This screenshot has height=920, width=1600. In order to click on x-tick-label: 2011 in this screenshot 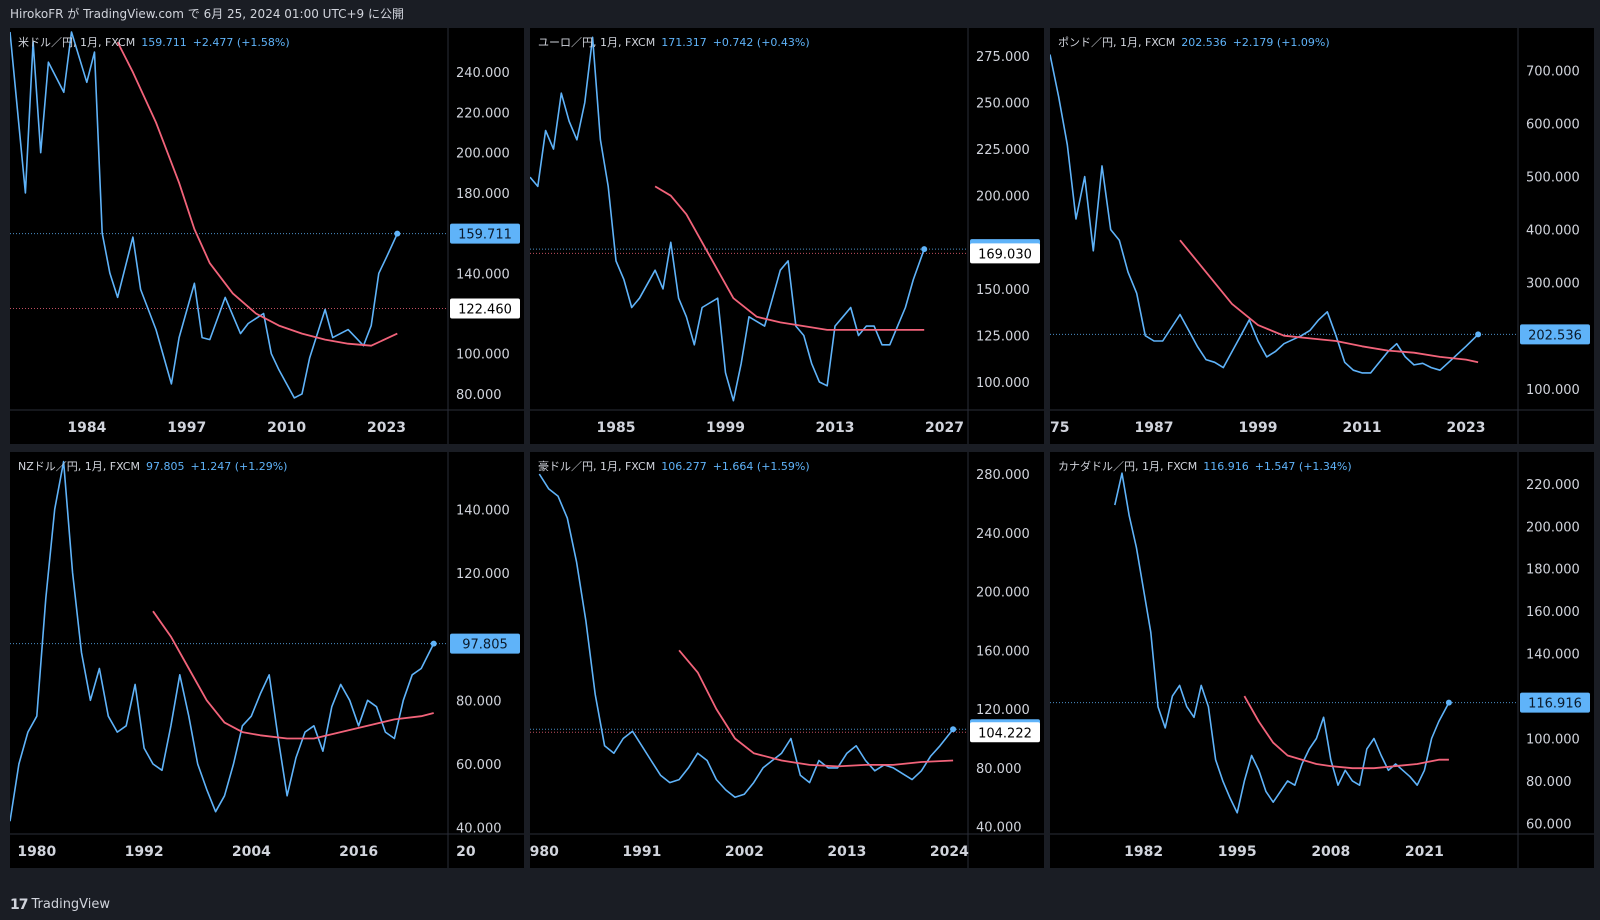, I will do `click(1362, 428)`.